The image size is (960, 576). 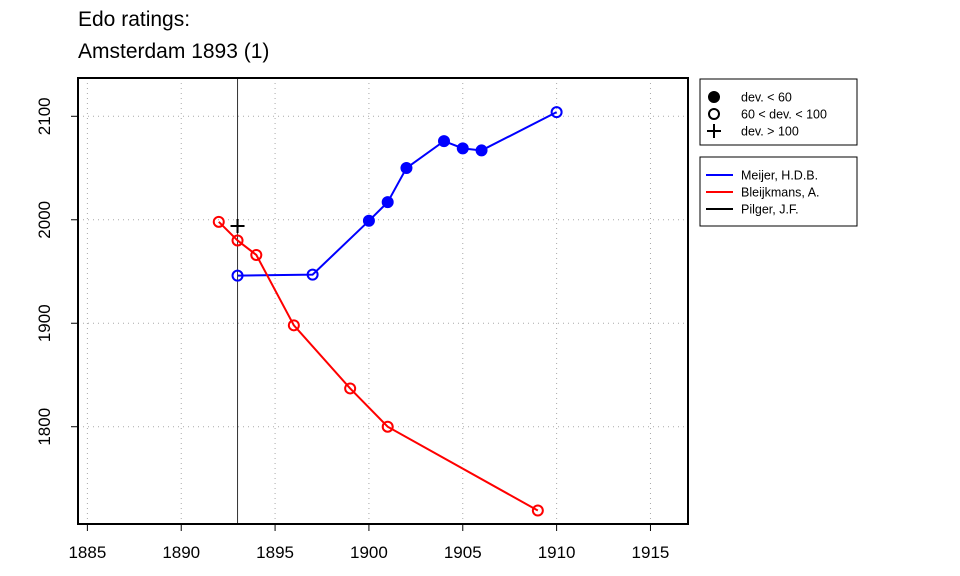 What do you see at coordinates (463, 552) in the screenshot?
I see `x-tick-label: 1905` at bounding box center [463, 552].